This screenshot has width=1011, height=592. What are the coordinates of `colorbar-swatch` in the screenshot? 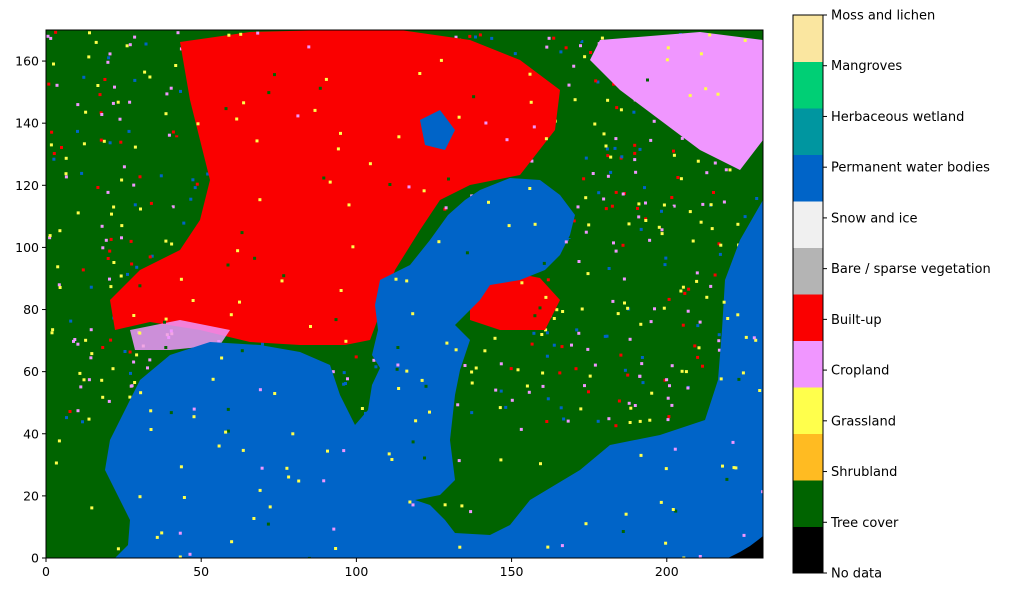 It's located at (808, 457).